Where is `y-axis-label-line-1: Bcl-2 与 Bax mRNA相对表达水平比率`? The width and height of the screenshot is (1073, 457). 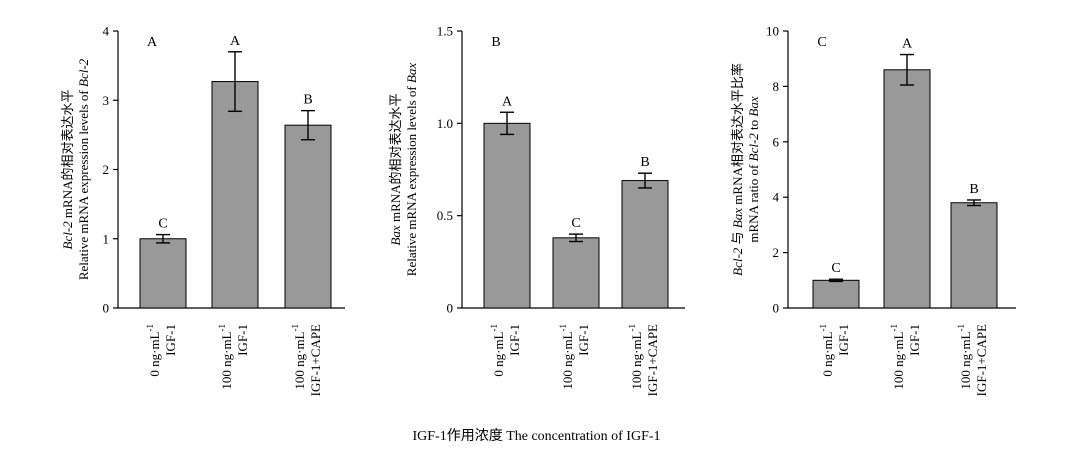 y-axis-label-line-1: Bcl-2 与 Bax mRNA相对表达水平比率 is located at coordinates (737, 169).